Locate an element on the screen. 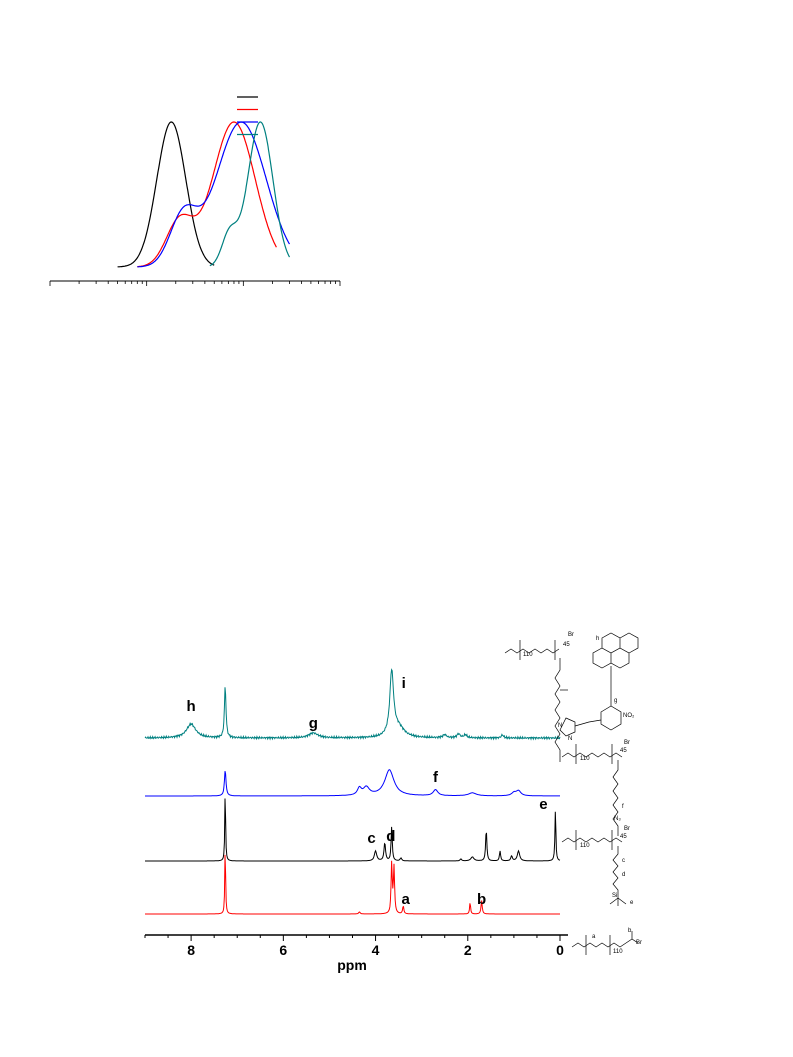  nmr-peak-label-d: d is located at coordinates (390, 836).